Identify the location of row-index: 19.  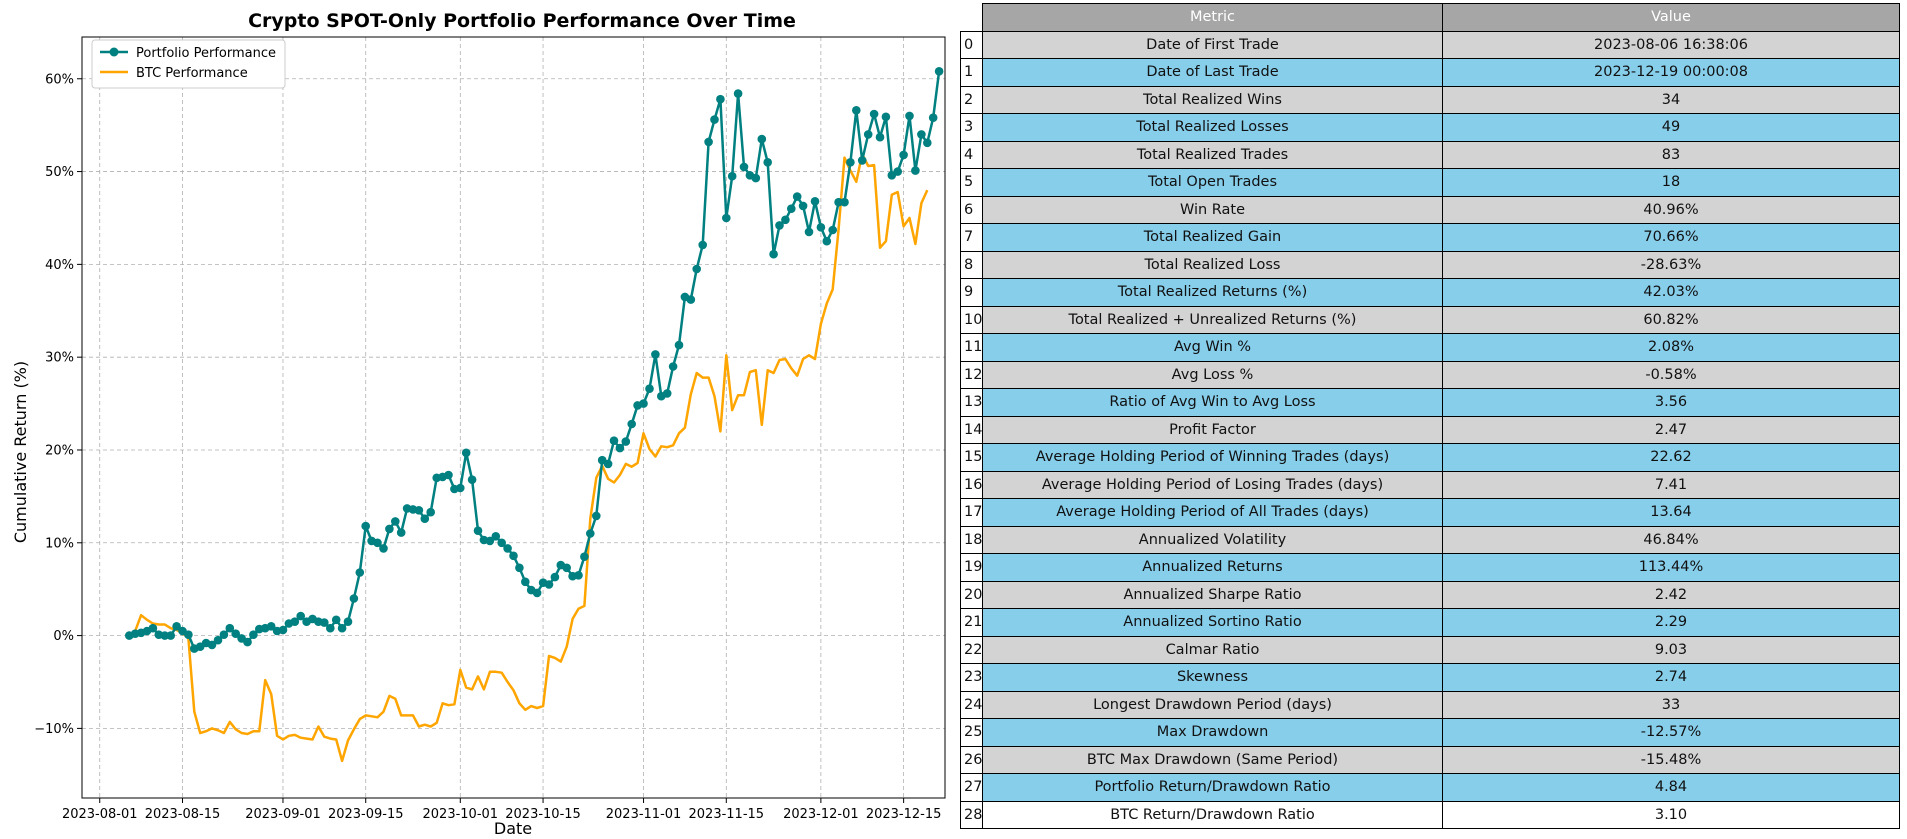
(971, 567).